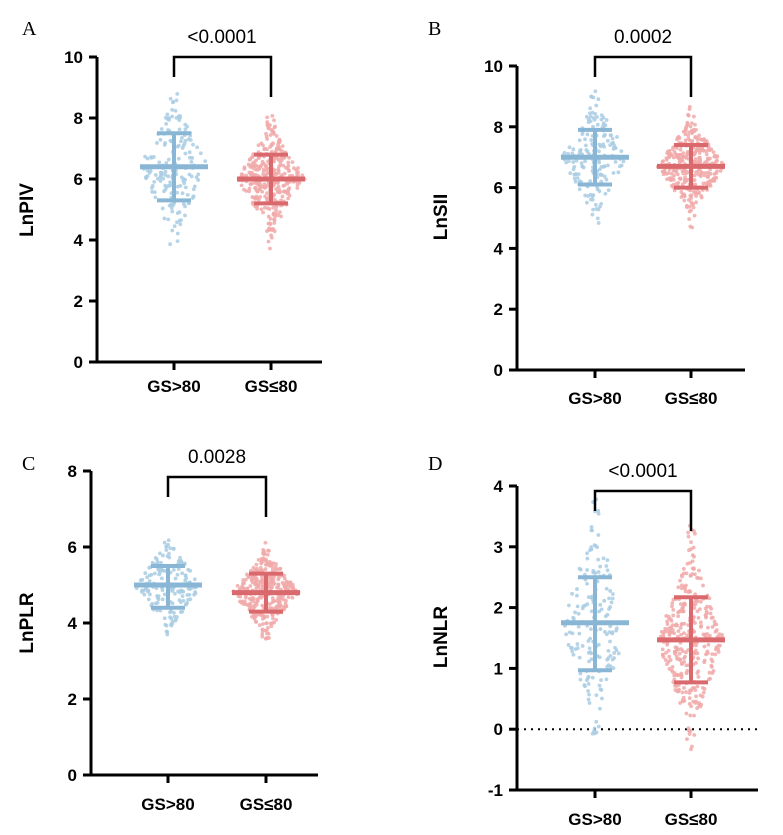 The image size is (783, 835). Describe the element at coordinates (217, 589) in the screenshot. I see `dots-c` at that location.